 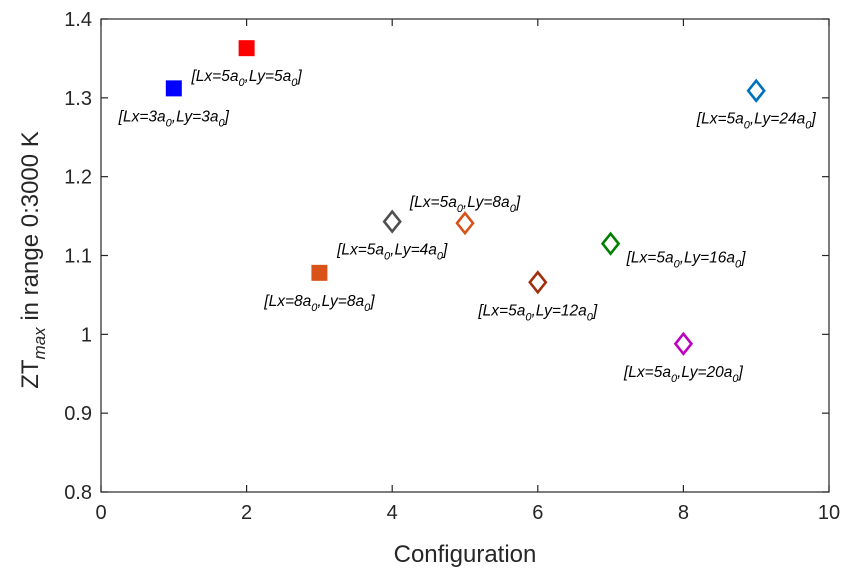 I want to click on y-axis-title-base: ZT, so click(x=30, y=374).